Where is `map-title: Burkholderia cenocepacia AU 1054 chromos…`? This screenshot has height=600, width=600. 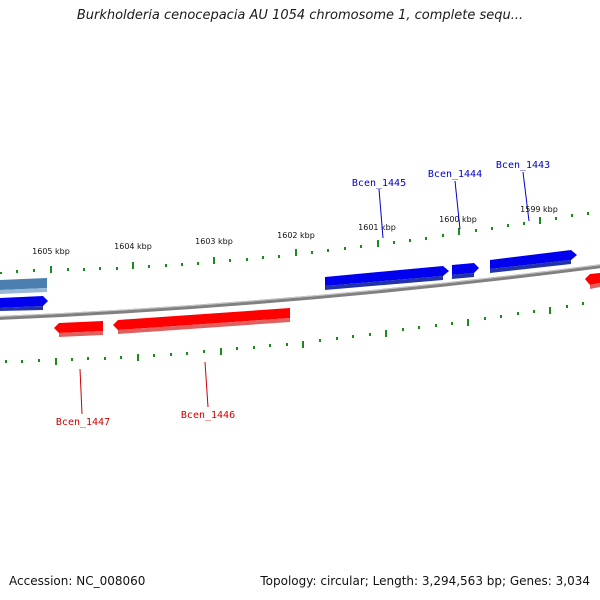 map-title: Burkholderia cenocepacia AU 1054 chromos… is located at coordinates (300, 15).